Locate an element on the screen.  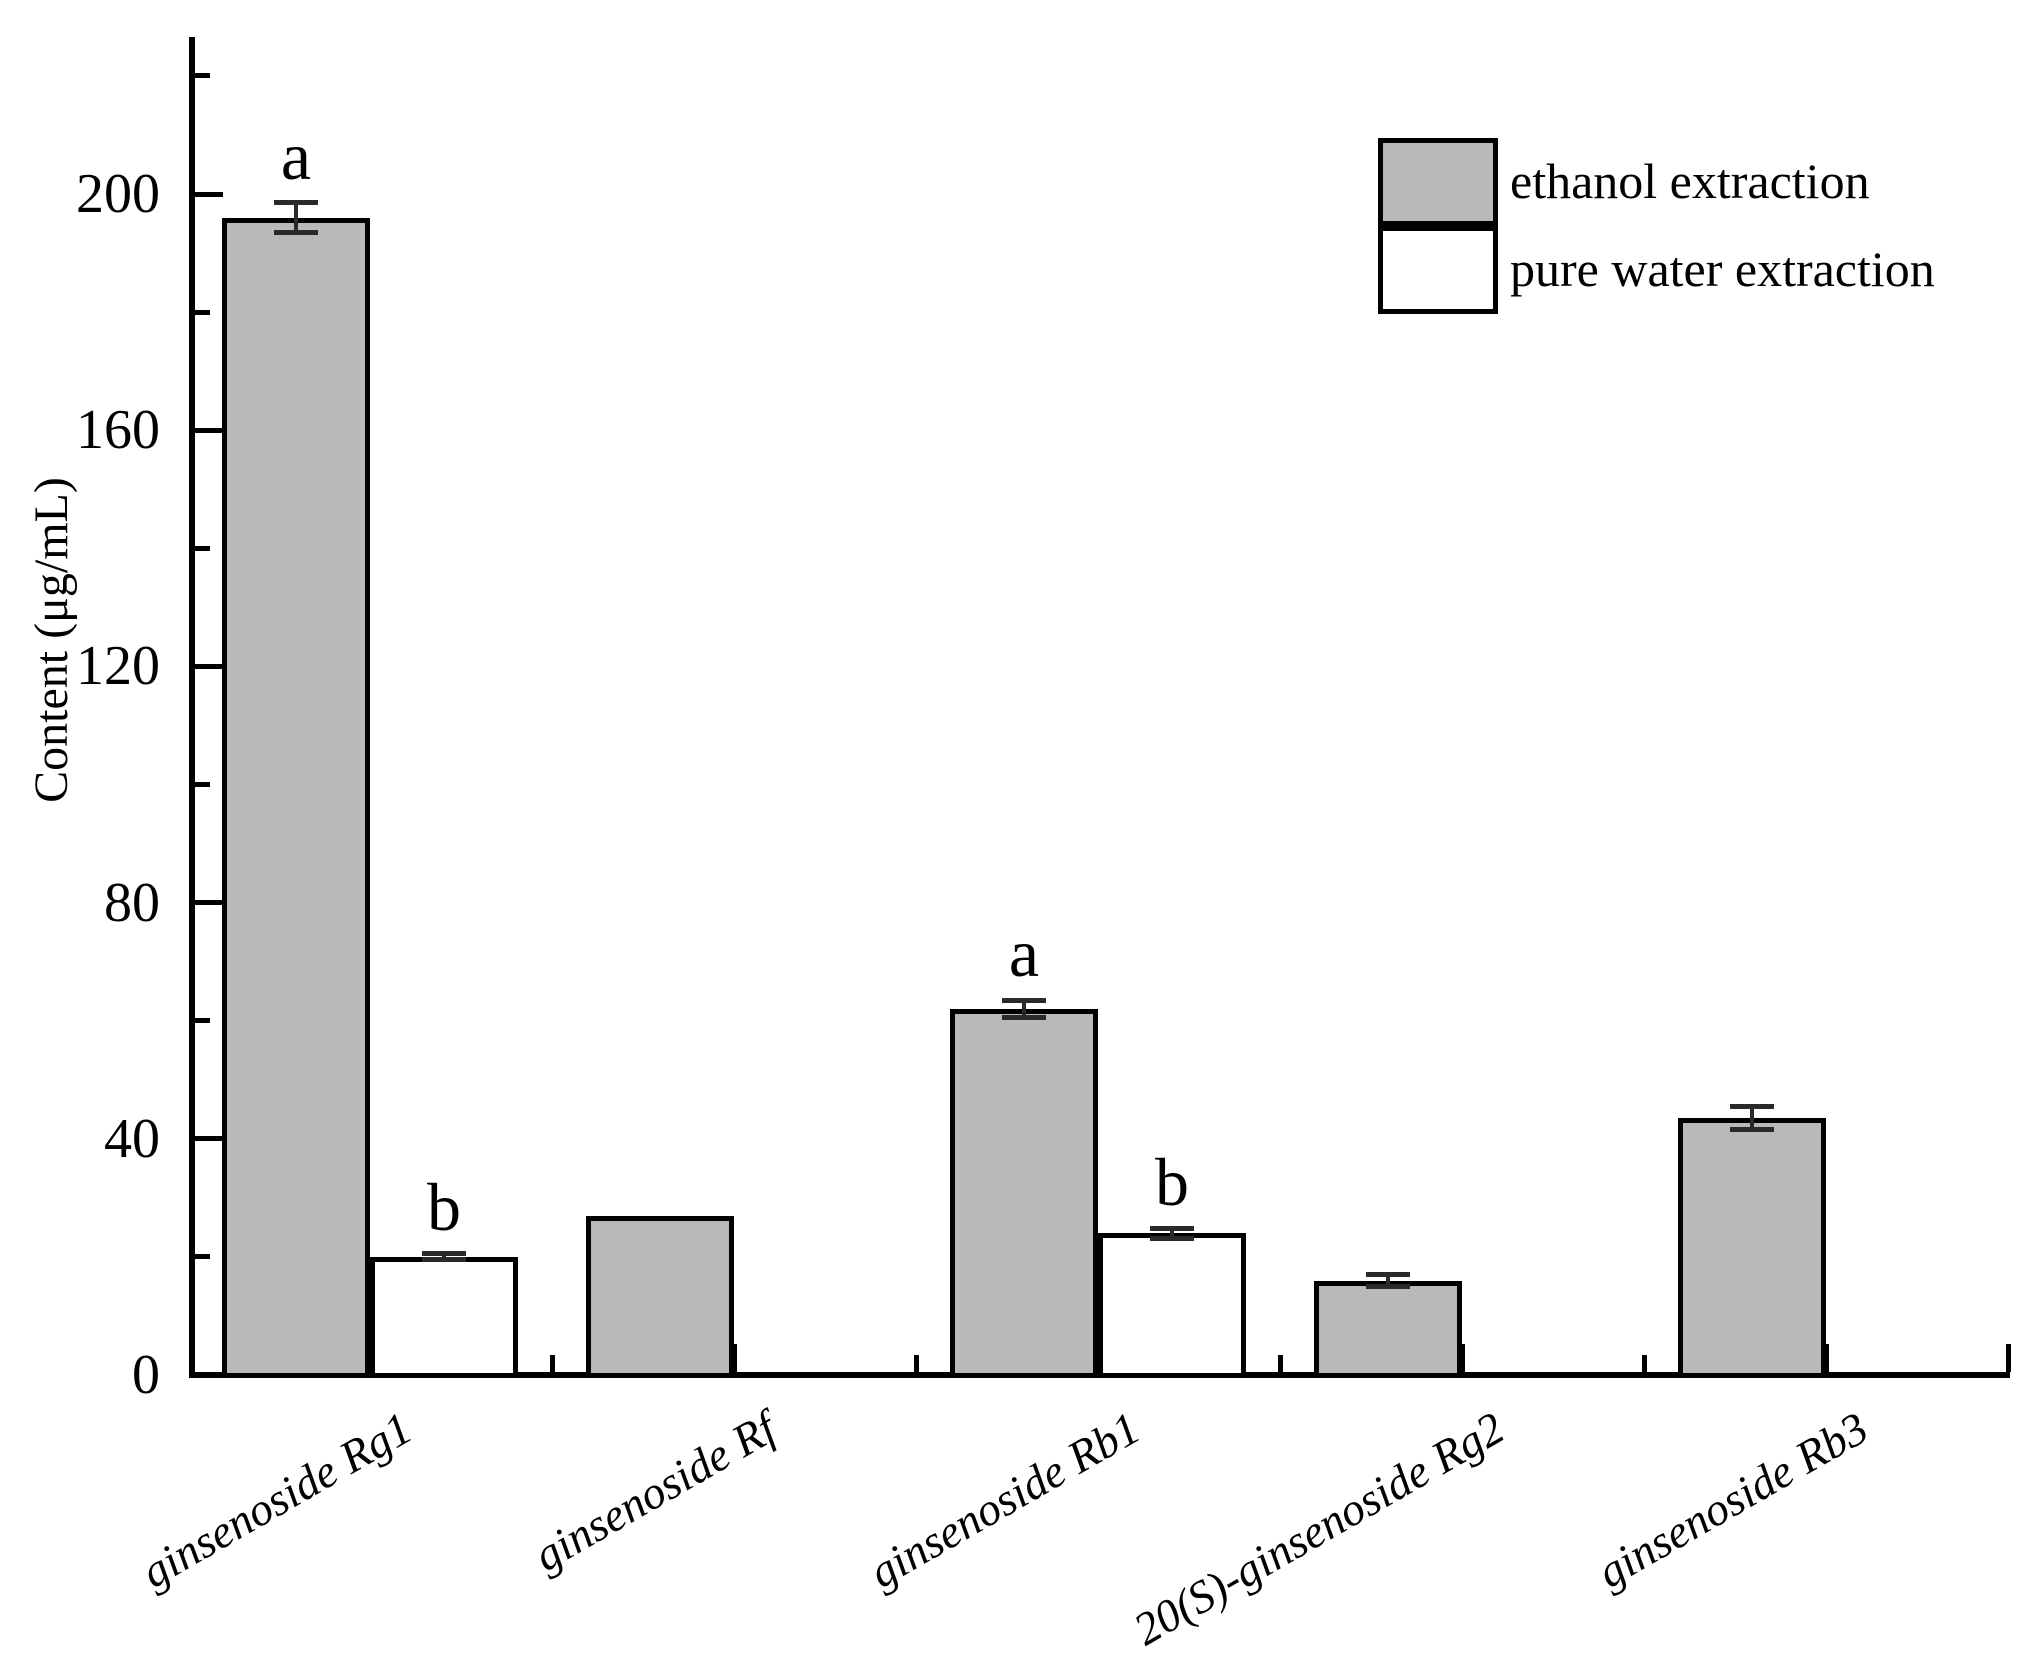
legend-swatch-pure-water is located at coordinates (1438, 270).